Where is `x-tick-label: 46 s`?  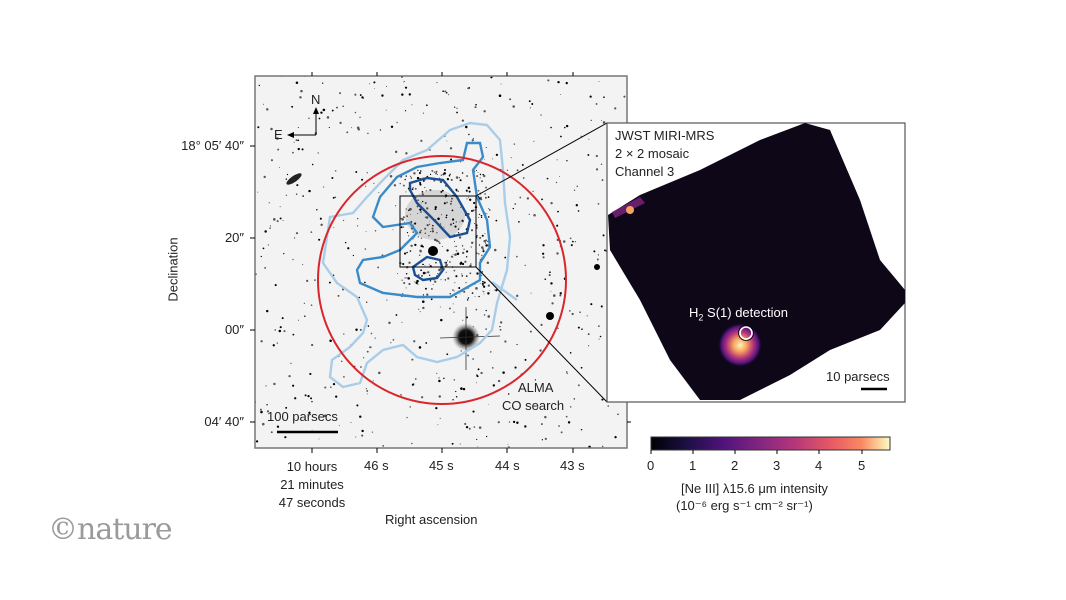 x-tick-label: 46 s is located at coordinates (376, 465).